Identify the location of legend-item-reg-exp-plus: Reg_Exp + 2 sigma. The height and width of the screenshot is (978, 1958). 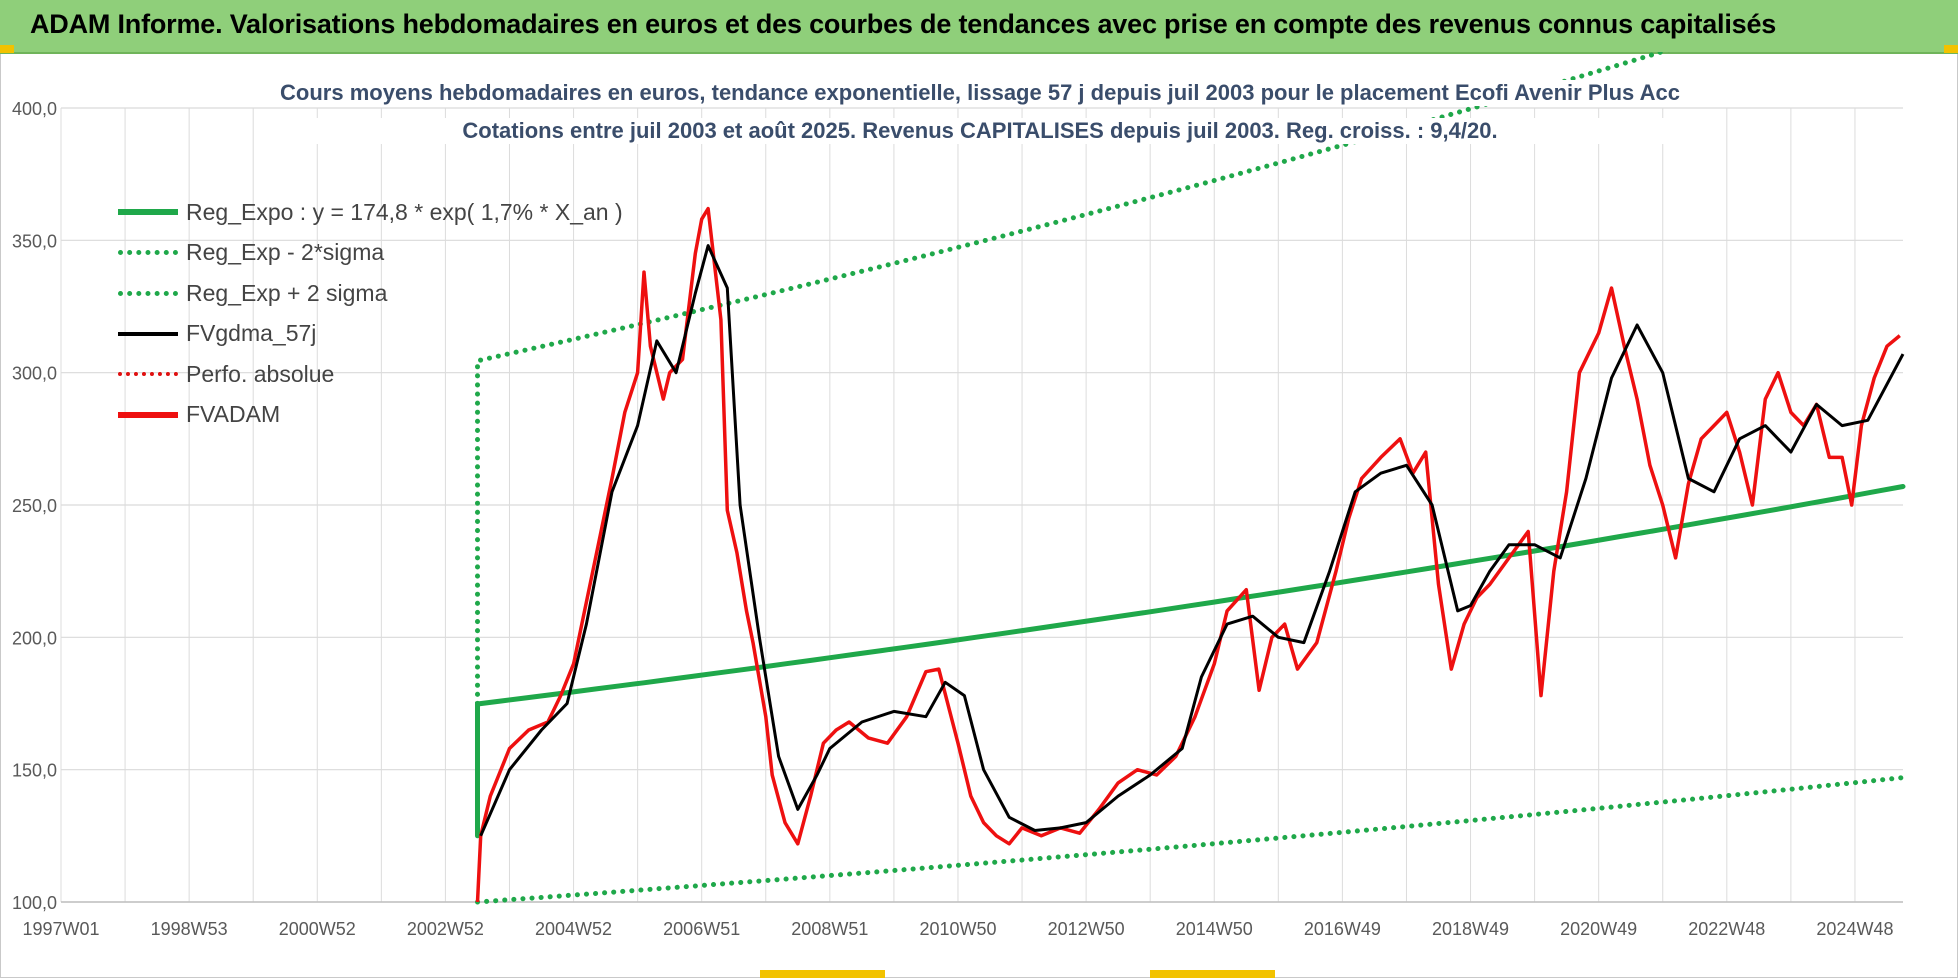
(370, 293).